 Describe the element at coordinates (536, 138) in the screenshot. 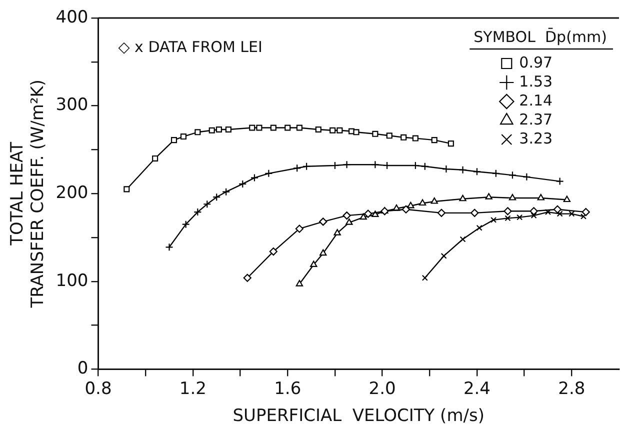

I see `legend-label: 3.23` at that location.